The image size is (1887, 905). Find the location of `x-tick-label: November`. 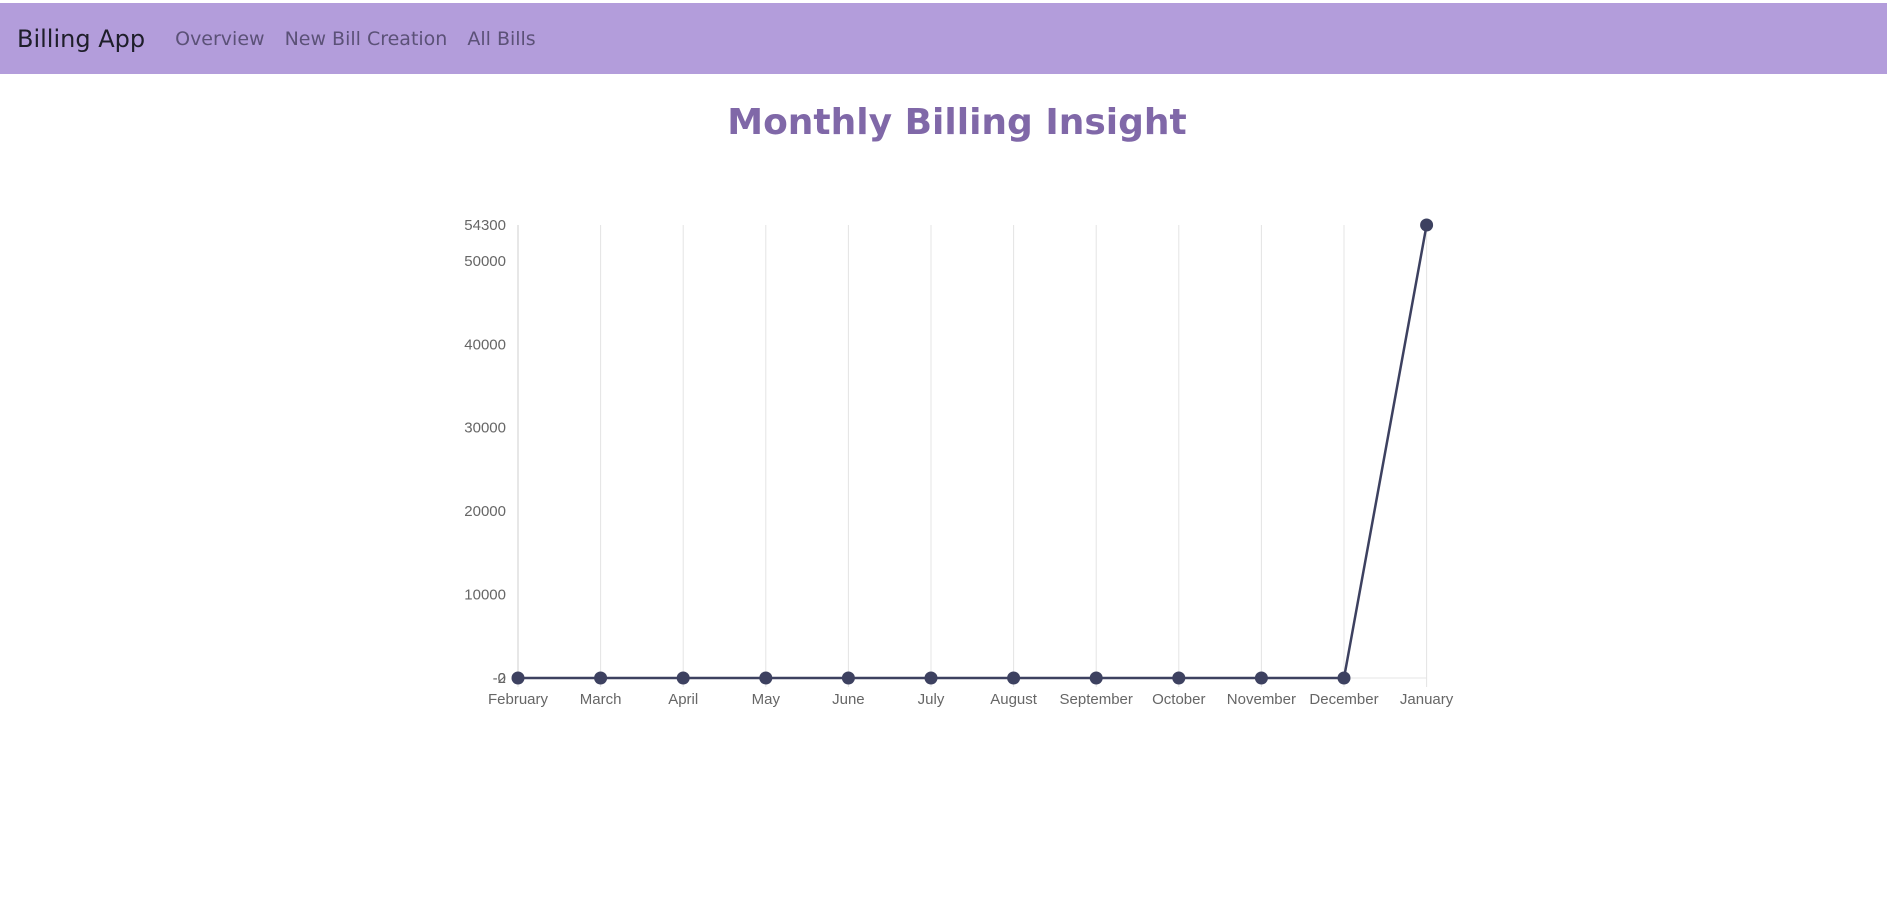

x-tick-label: November is located at coordinates (1261, 699).